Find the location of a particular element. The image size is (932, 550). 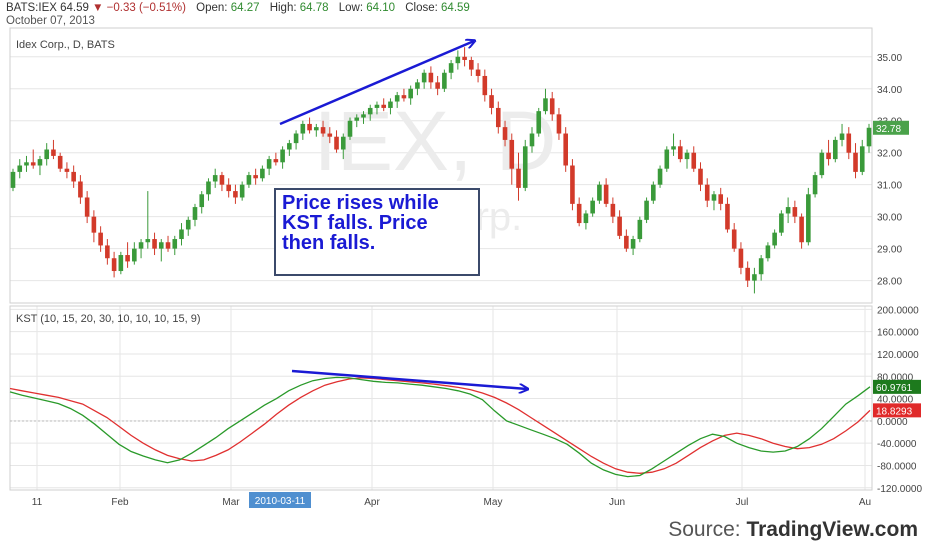

scroll-date-label: 2010-03-11 is located at coordinates (280, 501).